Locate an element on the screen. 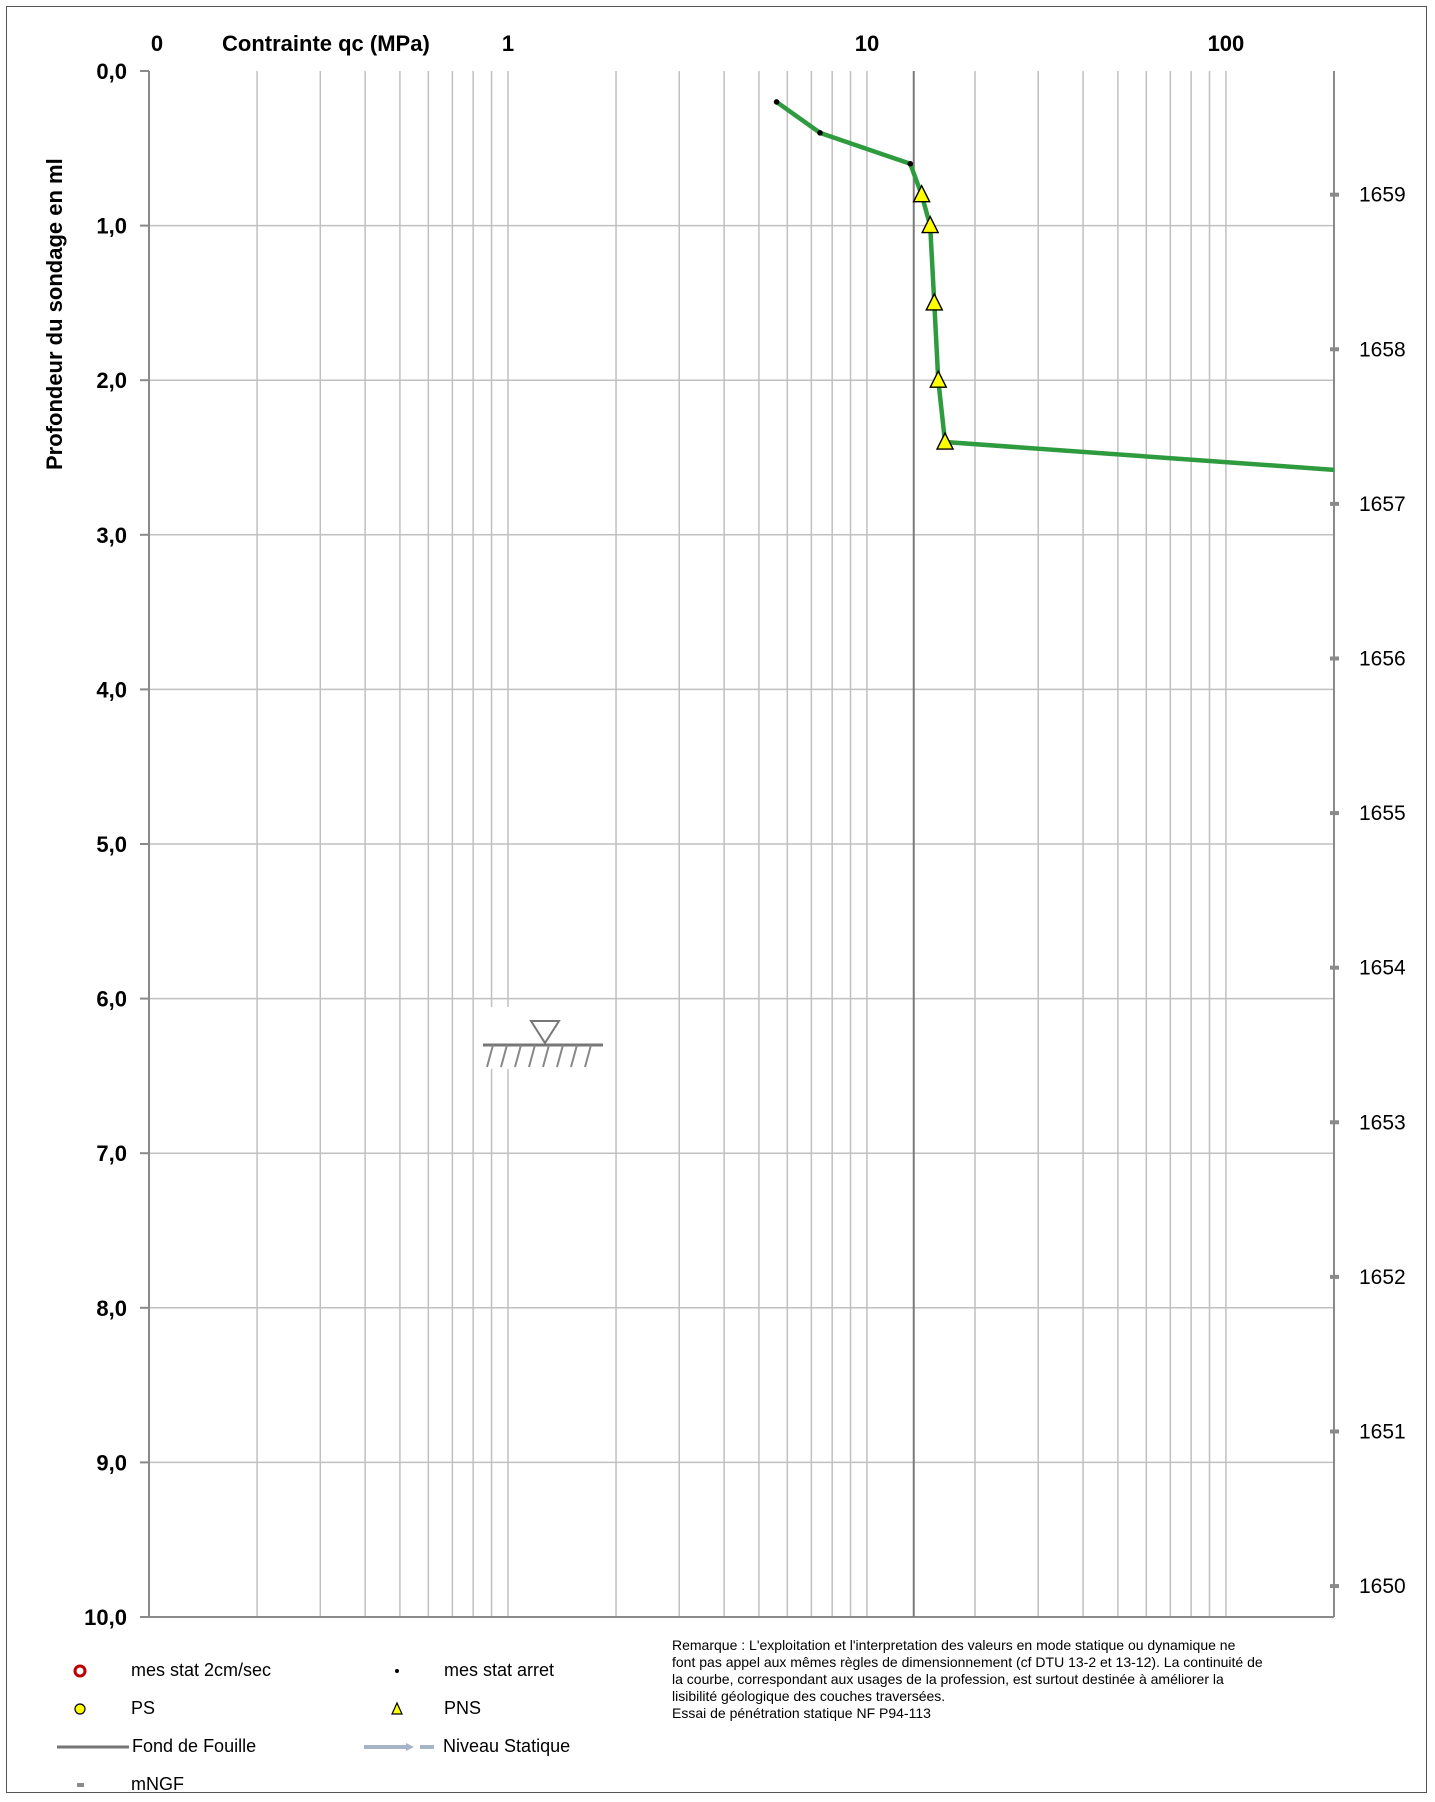 Image resolution: width=1435 pixels, height=1802 pixels. legend-label: mes stat 2cm/sec is located at coordinates (201, 1670).